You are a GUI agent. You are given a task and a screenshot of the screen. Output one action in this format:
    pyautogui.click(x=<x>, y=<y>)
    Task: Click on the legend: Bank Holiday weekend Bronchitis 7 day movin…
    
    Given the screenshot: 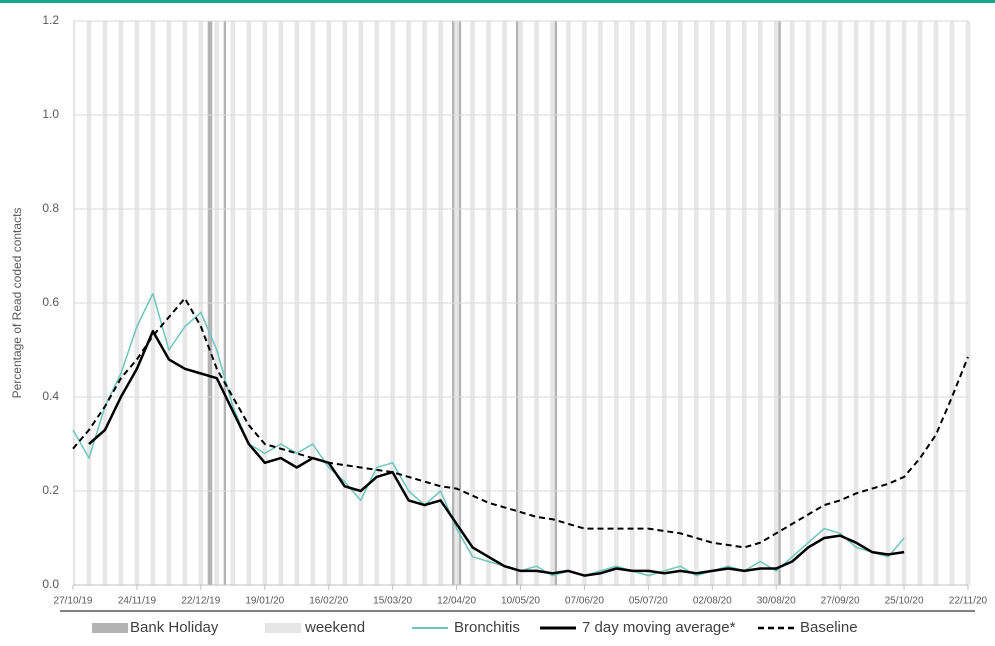 What is the action you would take?
    pyautogui.click(x=475, y=627)
    